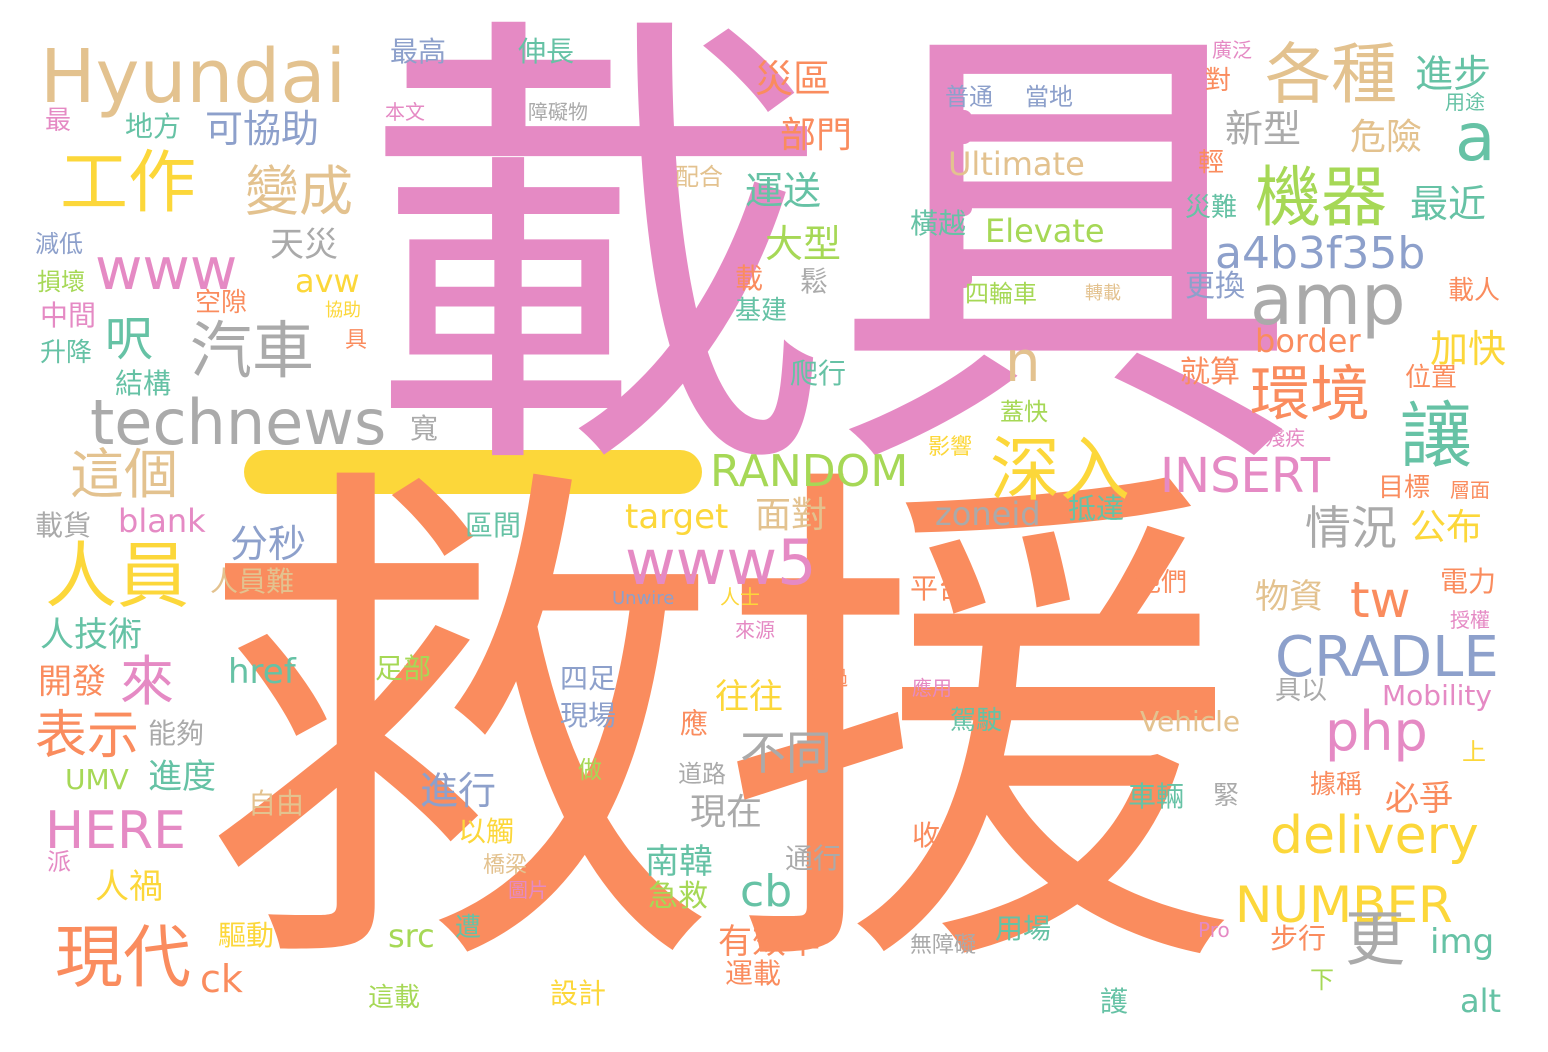 The height and width of the screenshot is (1052, 1548). Describe the element at coordinates (1263, 129) in the screenshot. I see `word-cloud-word: 新型` at that location.